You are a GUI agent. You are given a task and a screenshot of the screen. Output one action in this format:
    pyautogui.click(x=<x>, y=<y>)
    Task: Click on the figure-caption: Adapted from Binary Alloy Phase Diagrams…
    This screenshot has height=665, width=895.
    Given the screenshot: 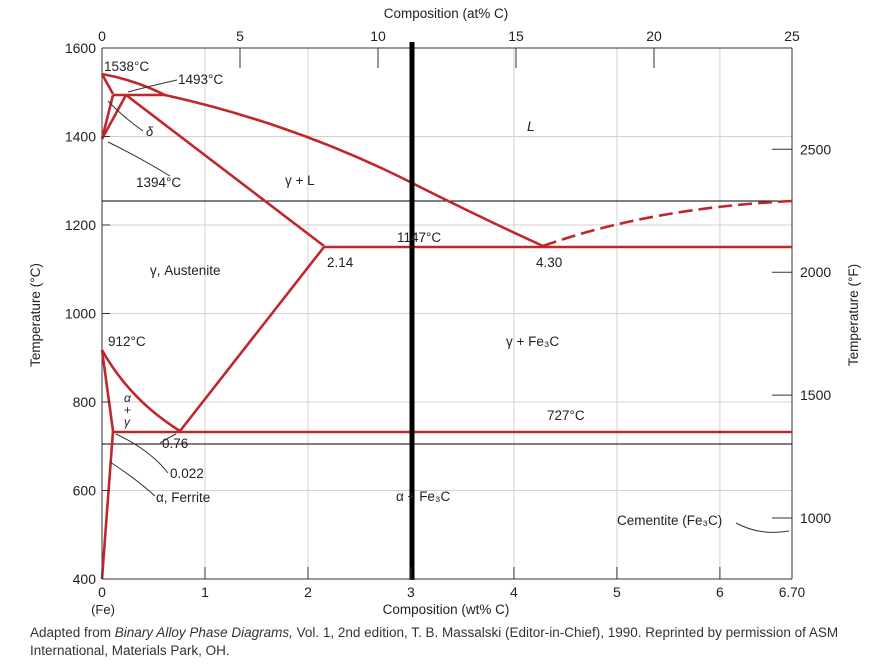 What is the action you would take?
    pyautogui.click(x=434, y=641)
    